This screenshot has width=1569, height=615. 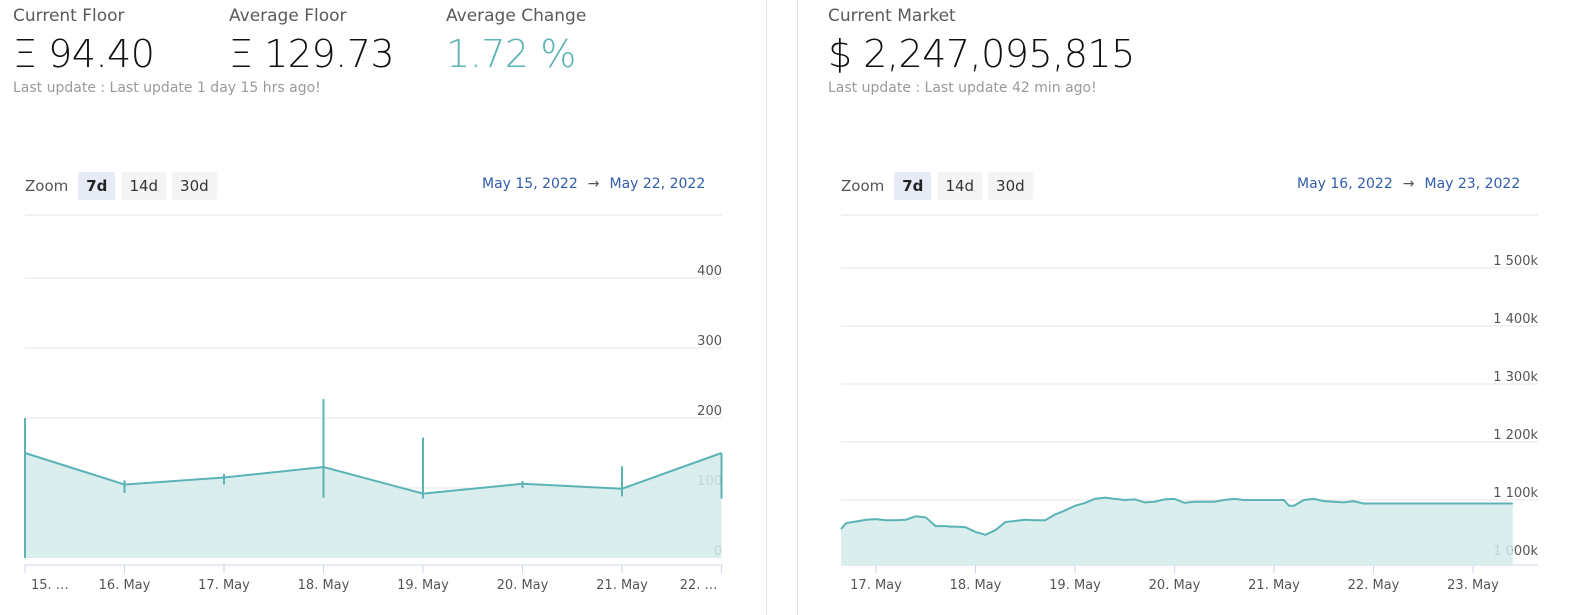 I want to click on current-market-label: Current Market, so click(x=892, y=16).